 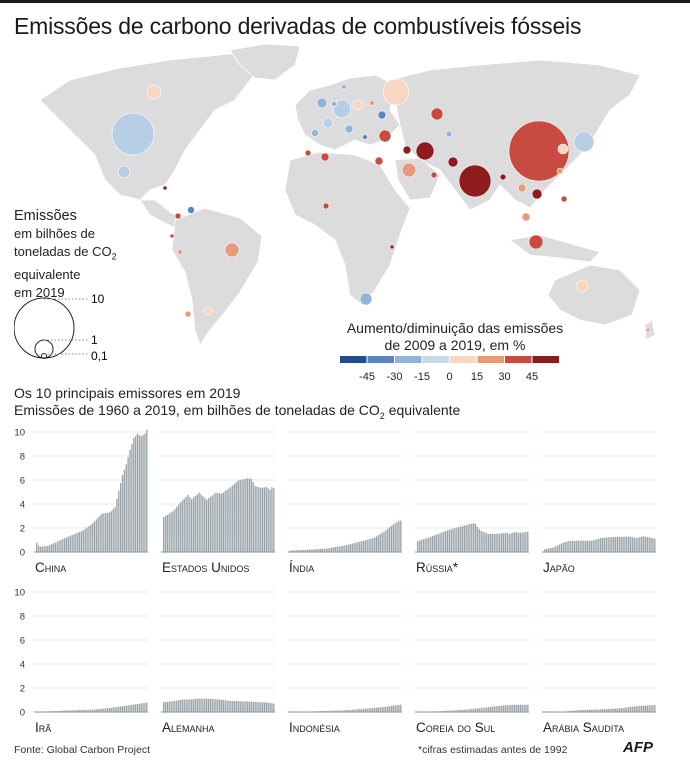 I want to click on bubble-taiwan, so click(x=560, y=171).